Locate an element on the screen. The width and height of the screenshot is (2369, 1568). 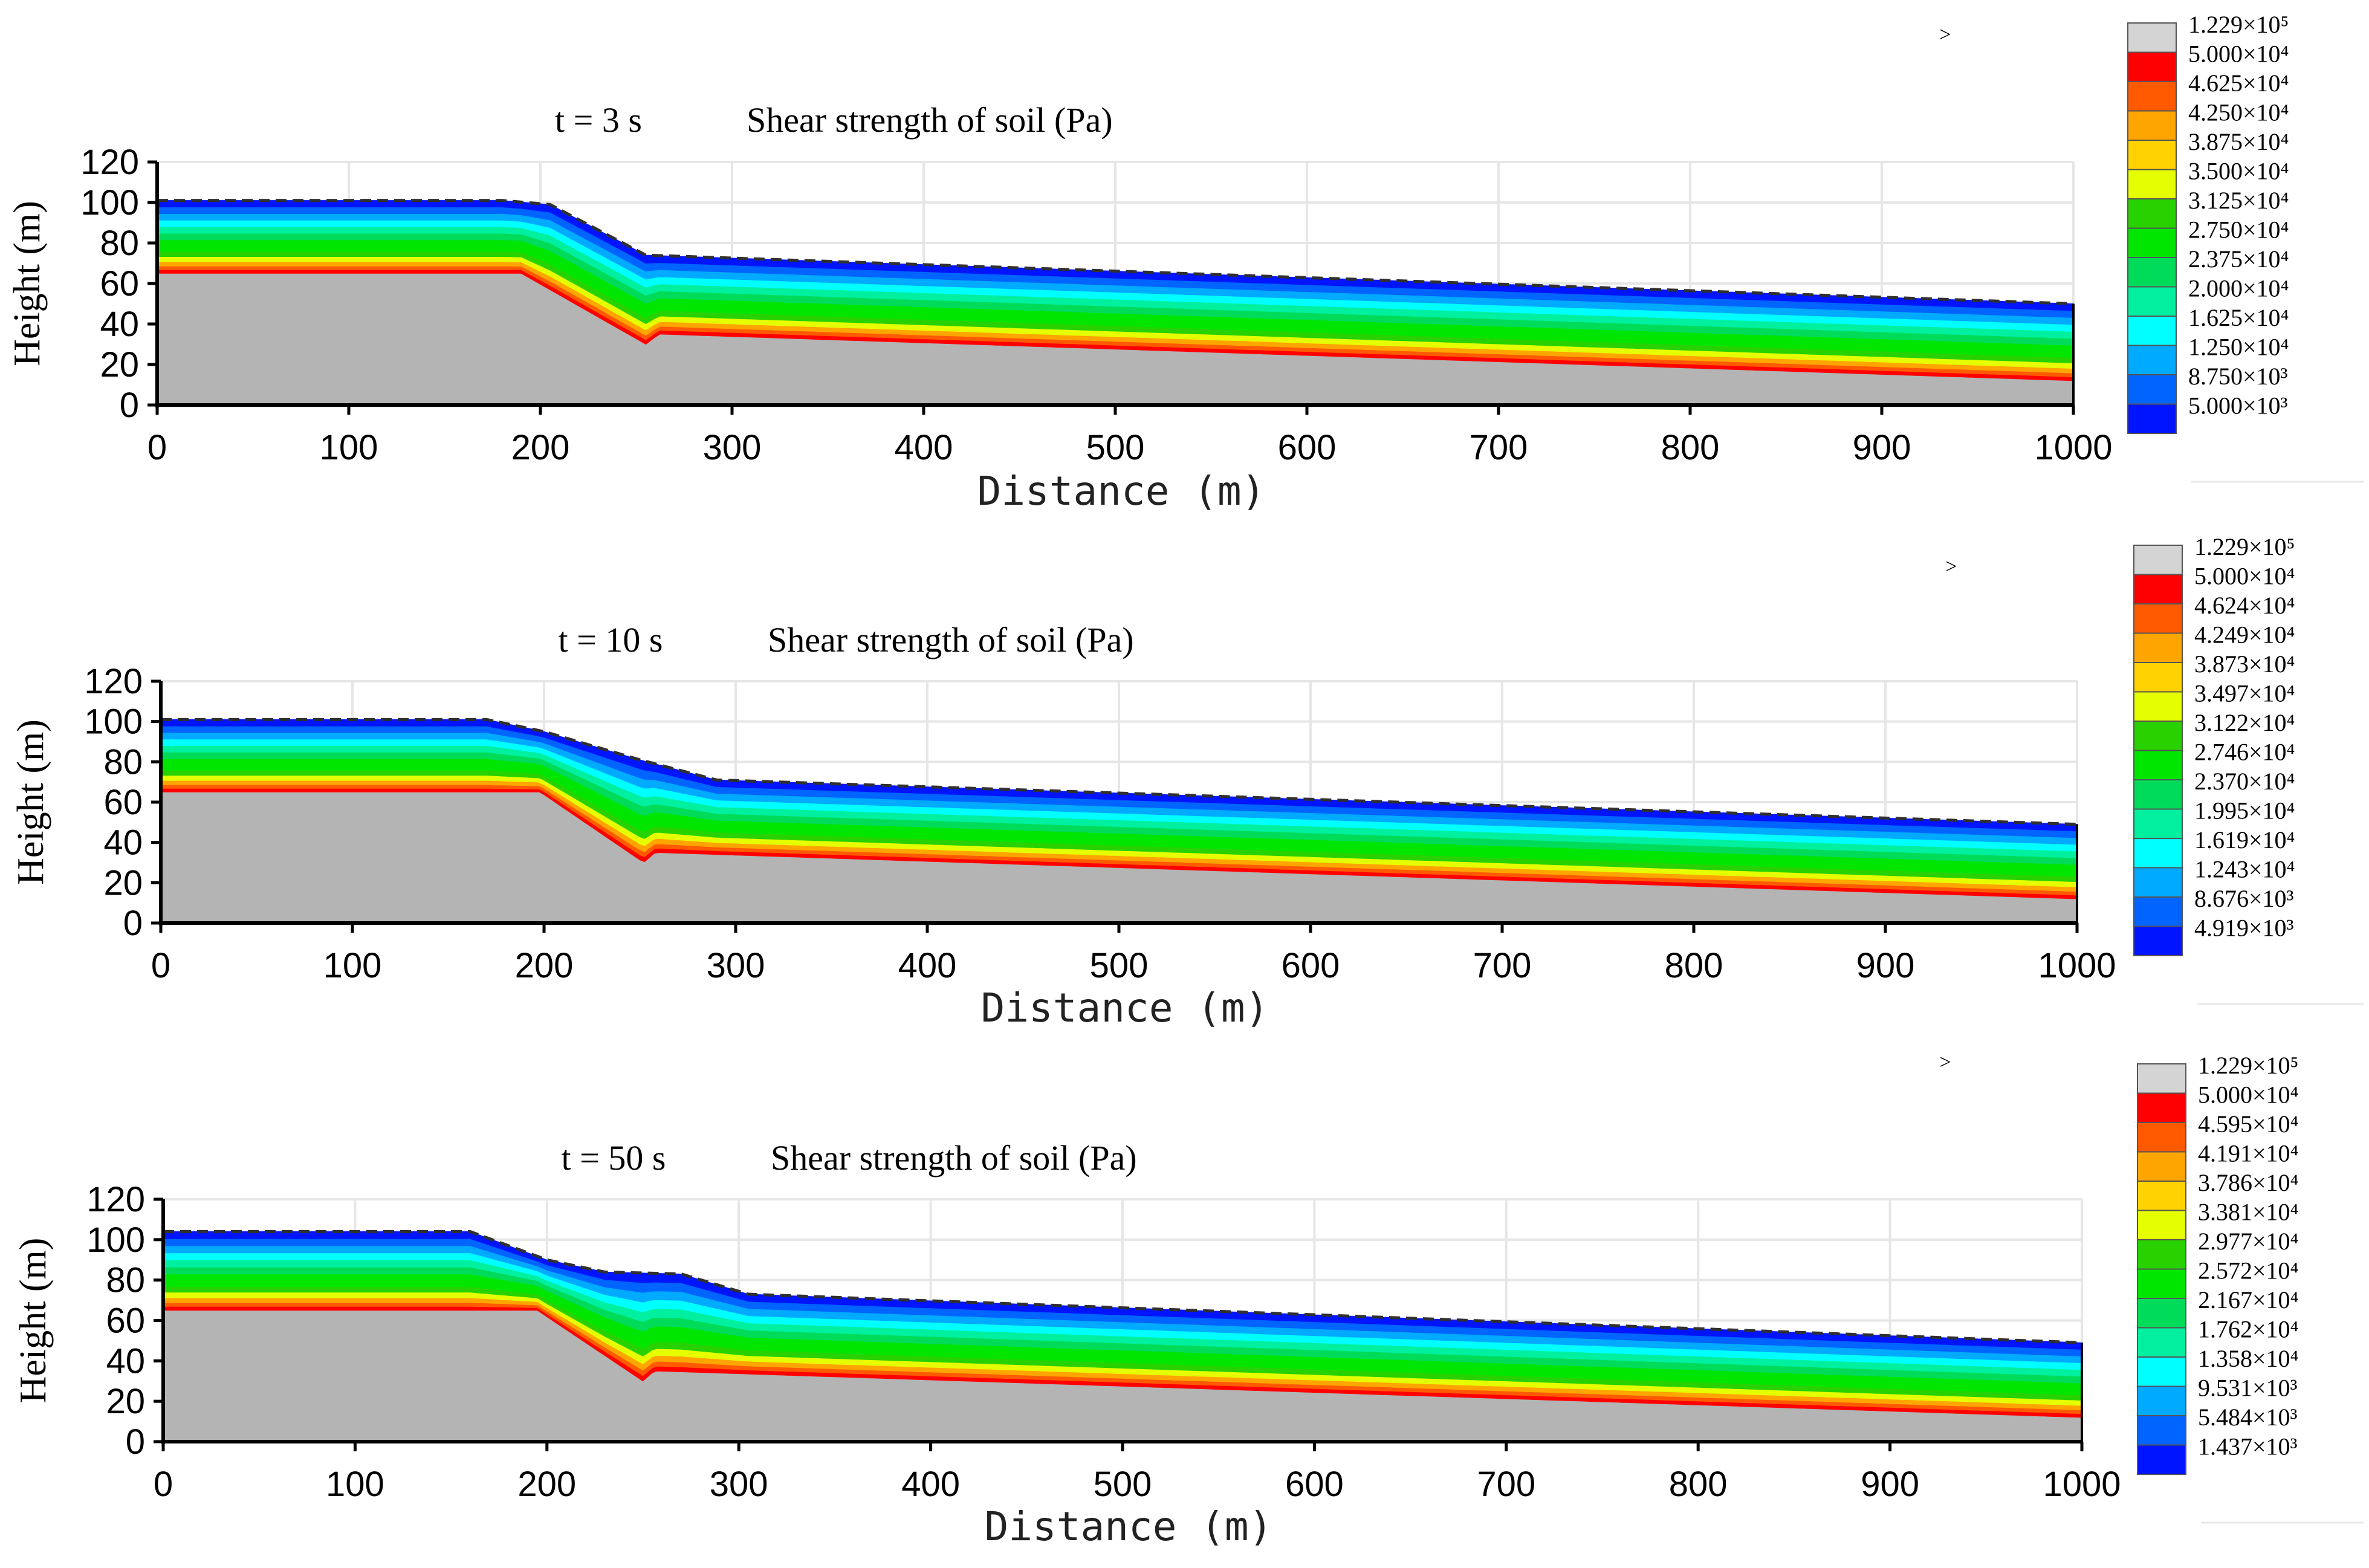
legend-label: 3.125×10⁴ is located at coordinates (2238, 200).